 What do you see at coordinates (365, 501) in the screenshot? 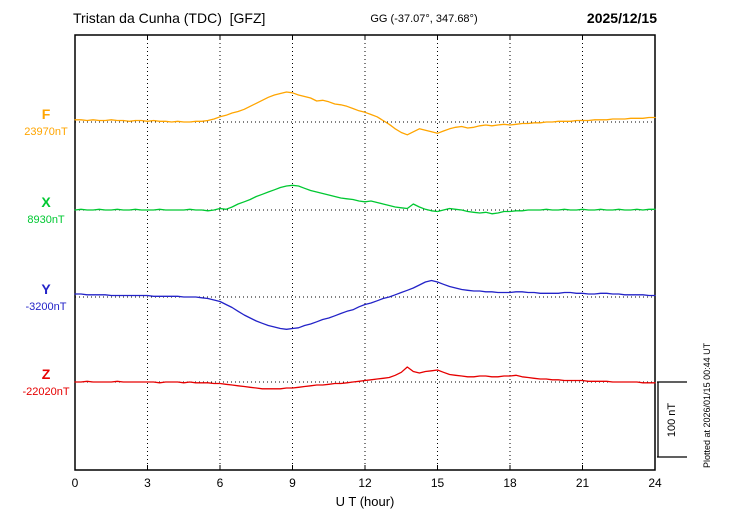
I see `x-axis-label: U T (hour)` at bounding box center [365, 501].